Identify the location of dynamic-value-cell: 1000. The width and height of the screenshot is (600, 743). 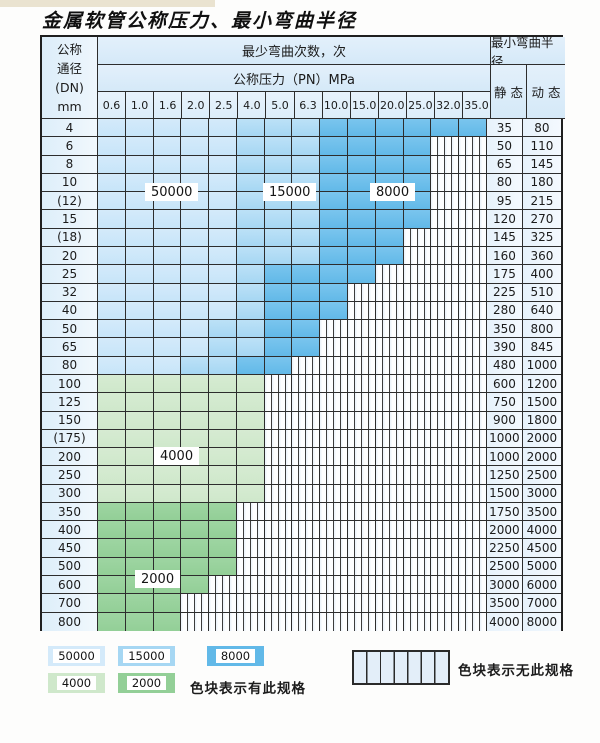
(541, 365).